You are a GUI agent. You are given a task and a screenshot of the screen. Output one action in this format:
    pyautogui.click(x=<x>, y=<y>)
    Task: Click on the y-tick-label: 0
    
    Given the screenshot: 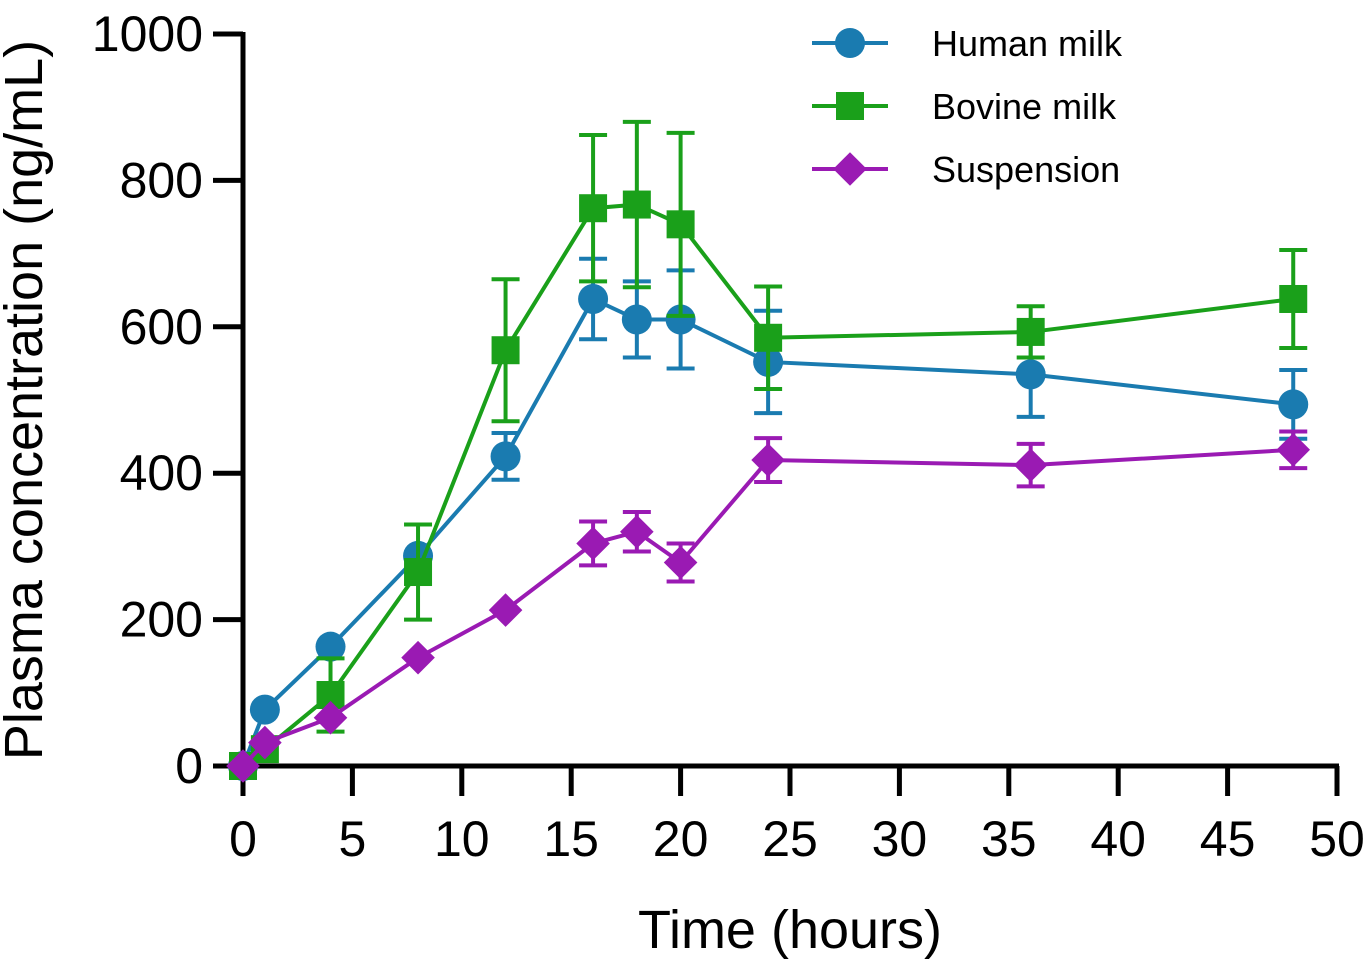 What is the action you would take?
    pyautogui.click(x=189, y=766)
    